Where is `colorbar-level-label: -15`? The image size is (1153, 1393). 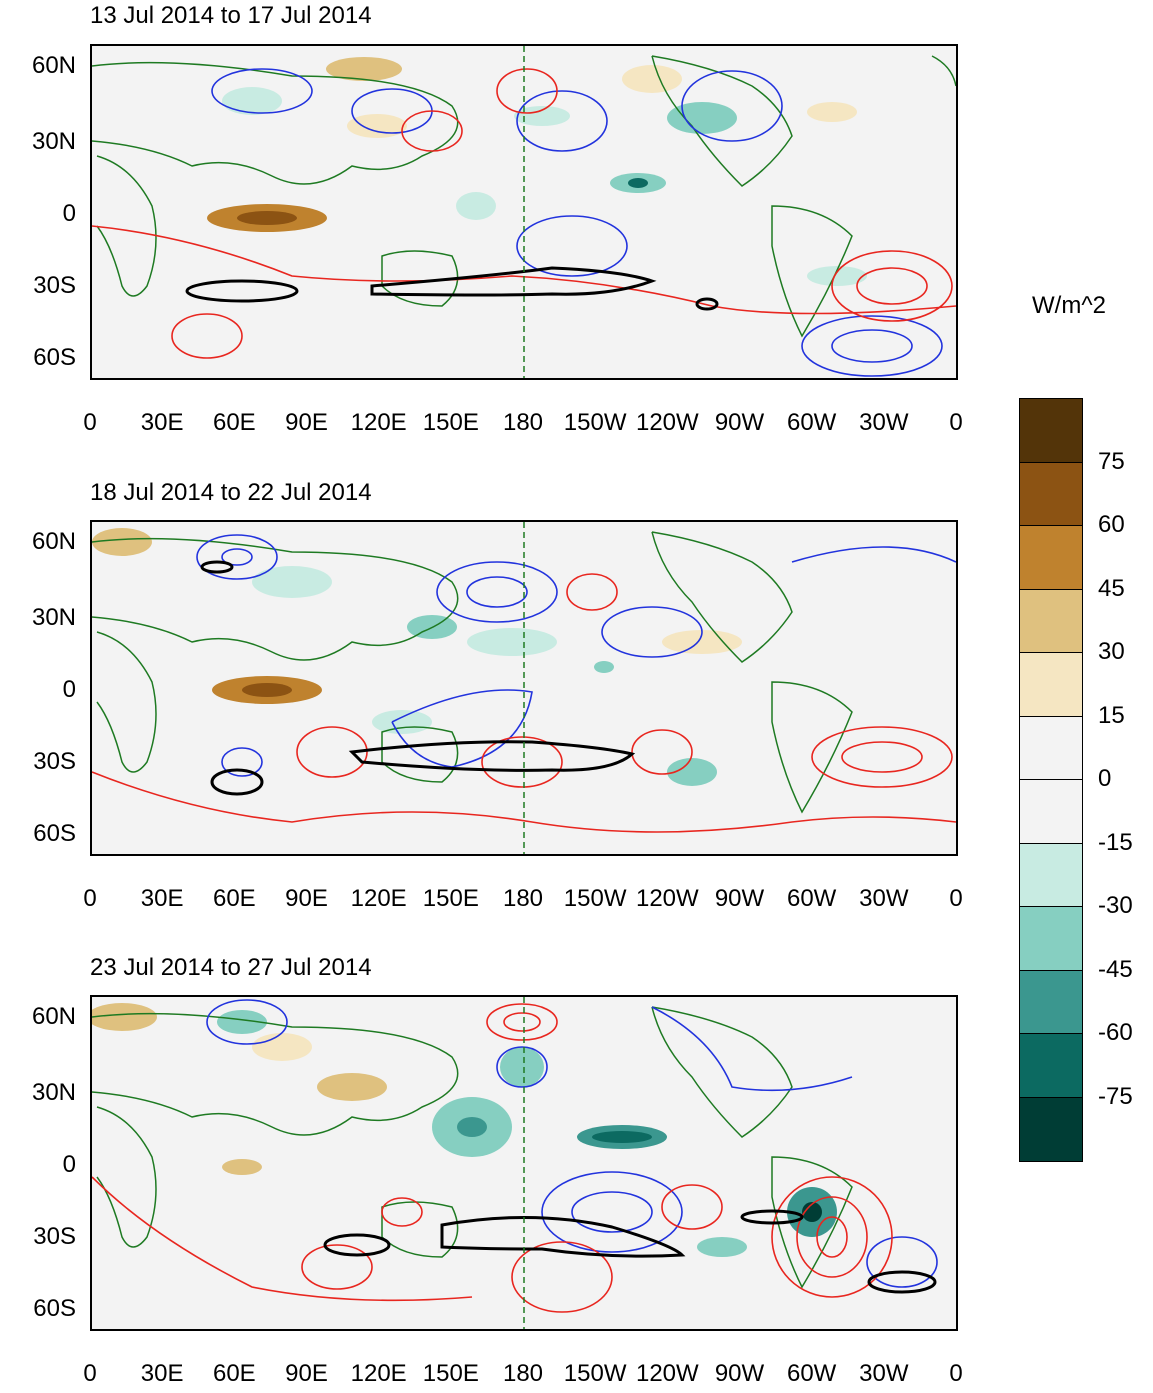
colorbar-level-label: -15 is located at coordinates (1115, 842).